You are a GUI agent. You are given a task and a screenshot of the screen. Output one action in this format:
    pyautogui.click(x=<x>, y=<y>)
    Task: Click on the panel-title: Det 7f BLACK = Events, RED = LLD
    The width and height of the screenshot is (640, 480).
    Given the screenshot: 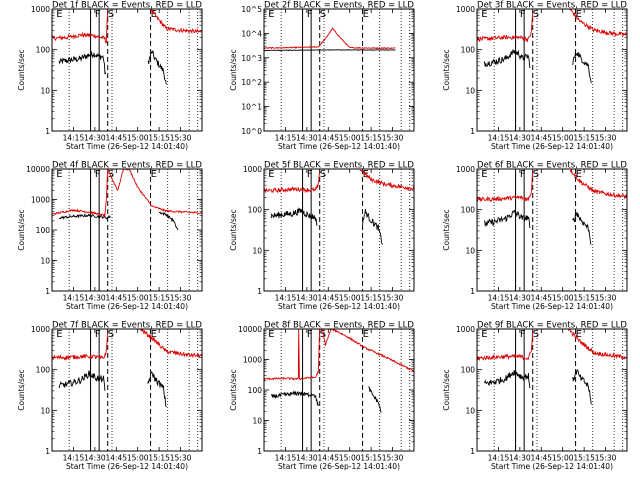 What is the action you would take?
    pyautogui.click(x=127, y=326)
    